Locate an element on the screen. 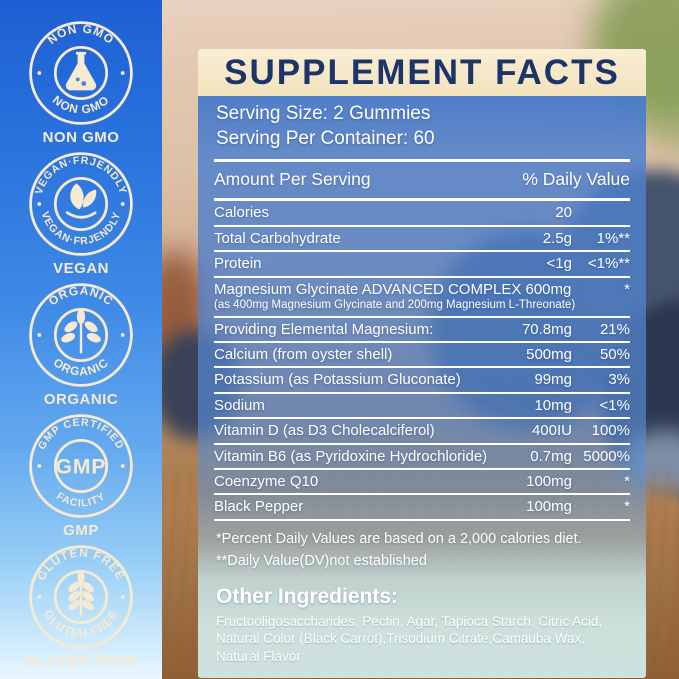 The height and width of the screenshot is (679, 679). table-row: Calories 20 is located at coordinates (422, 214).